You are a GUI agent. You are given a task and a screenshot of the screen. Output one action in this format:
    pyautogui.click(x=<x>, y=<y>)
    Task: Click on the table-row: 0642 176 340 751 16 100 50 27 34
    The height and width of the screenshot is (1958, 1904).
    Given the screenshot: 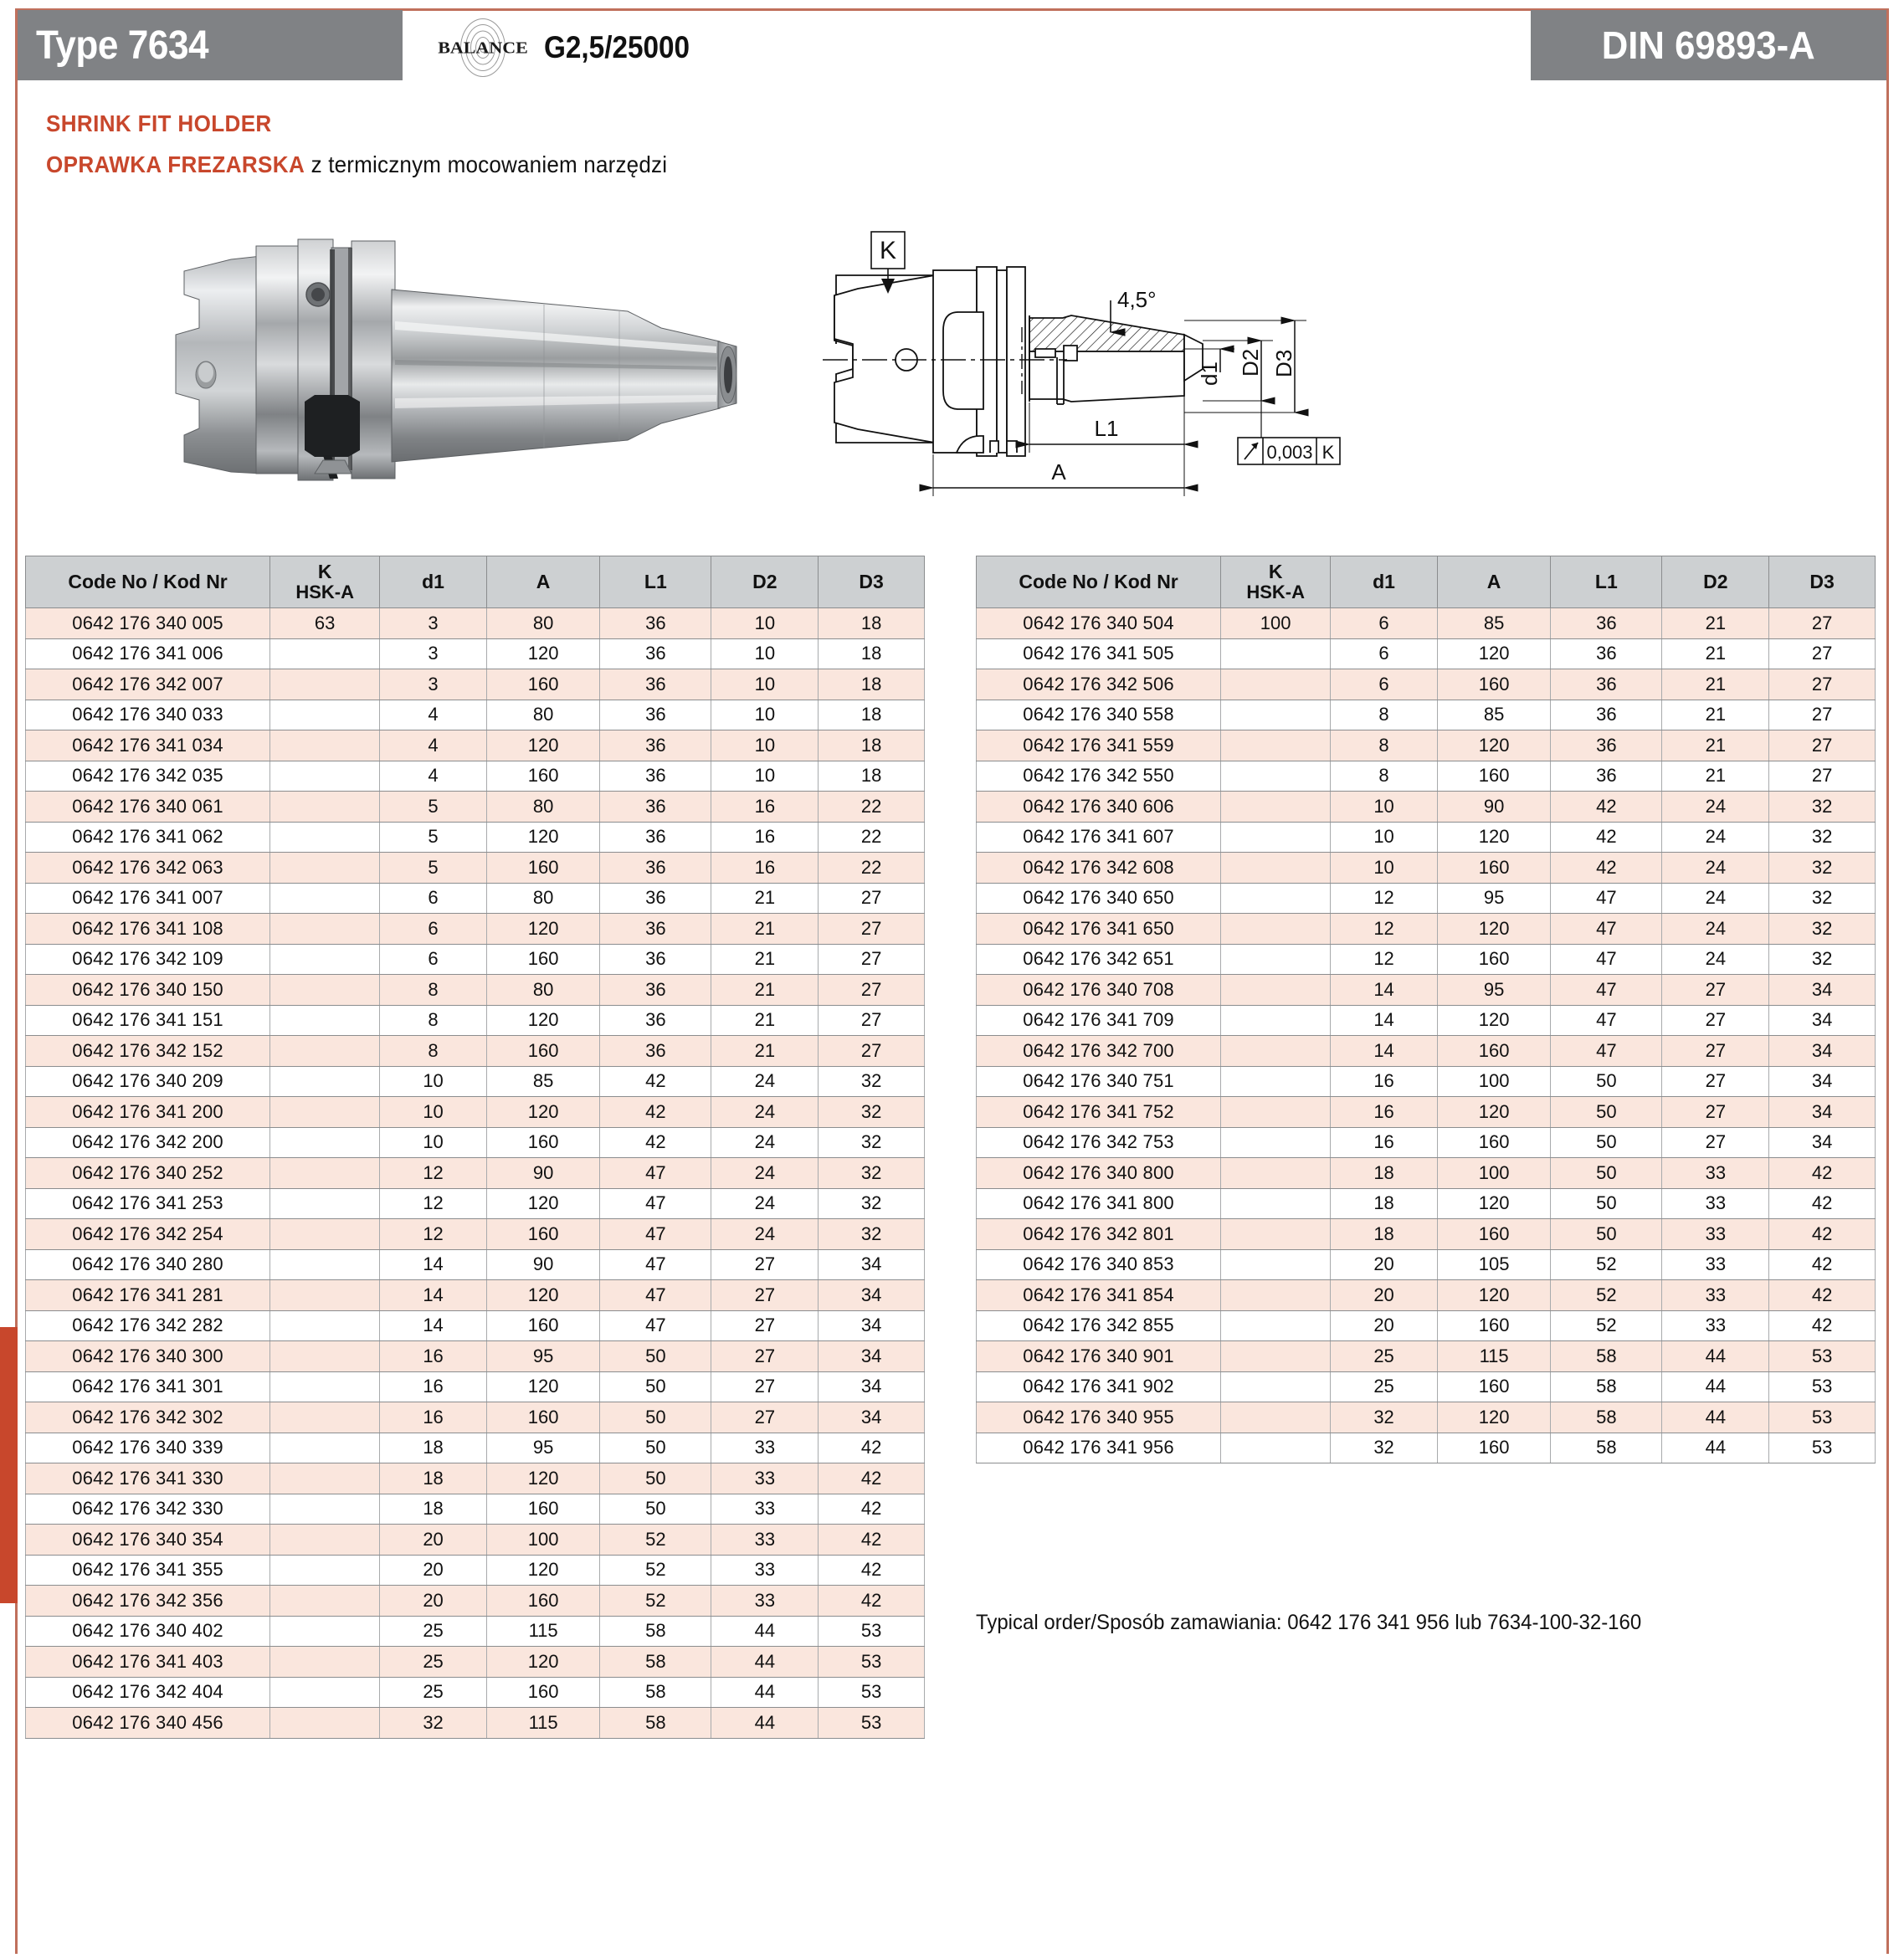 What is the action you would take?
    pyautogui.click(x=1425, y=1081)
    